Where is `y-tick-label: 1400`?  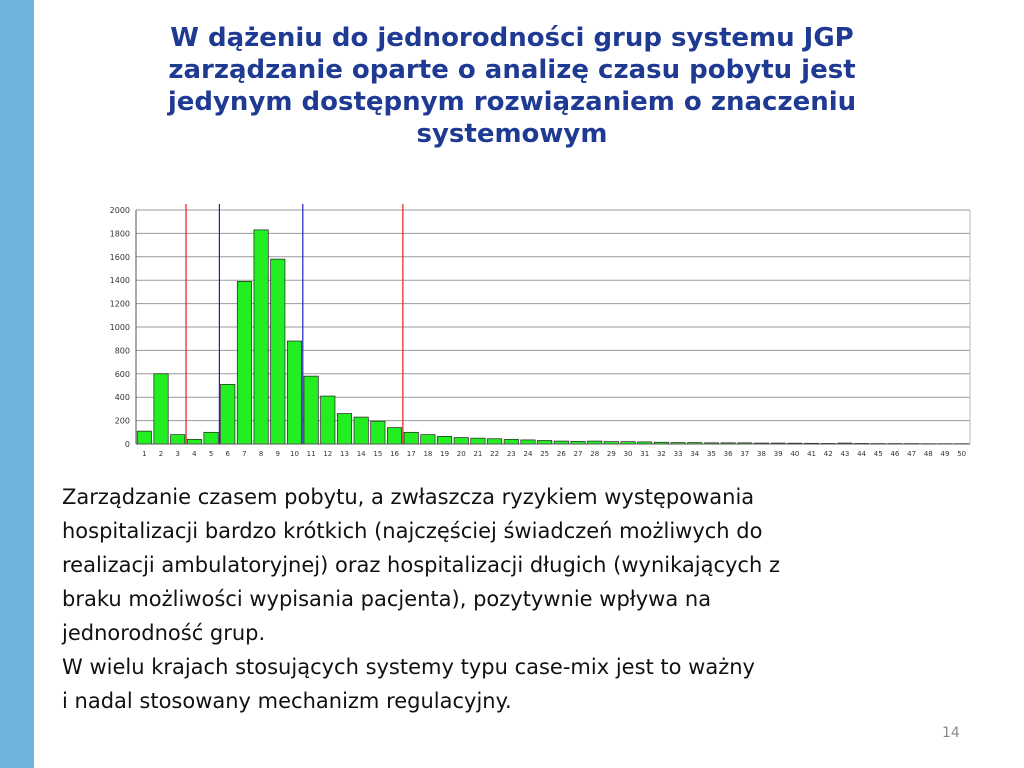
y-tick-label: 1400 is located at coordinates (120, 280).